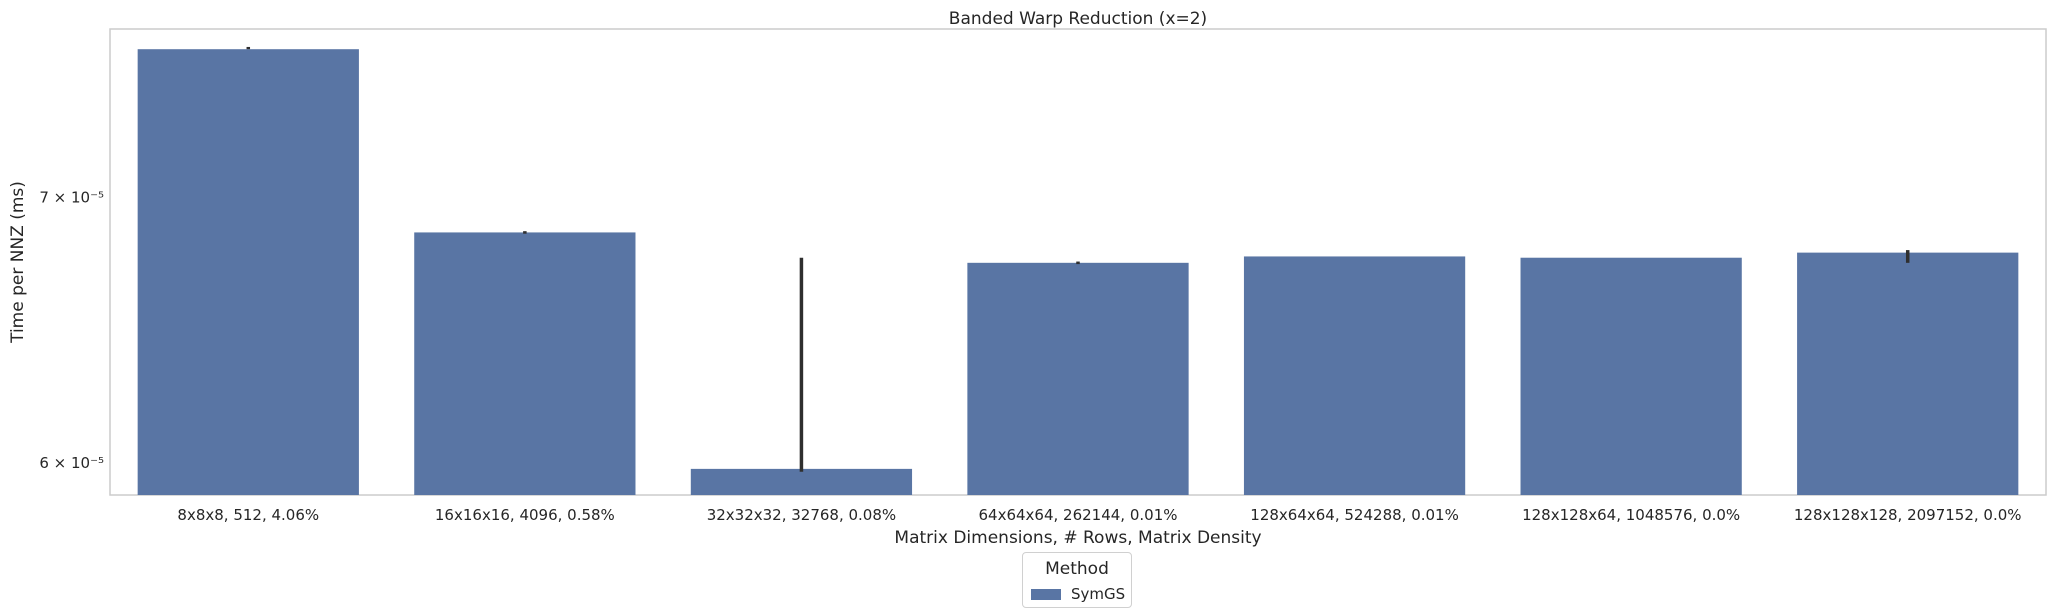  Describe the element at coordinates (18, 262) in the screenshot. I see `y-axis-label: Time per NNZ (ms)` at that location.